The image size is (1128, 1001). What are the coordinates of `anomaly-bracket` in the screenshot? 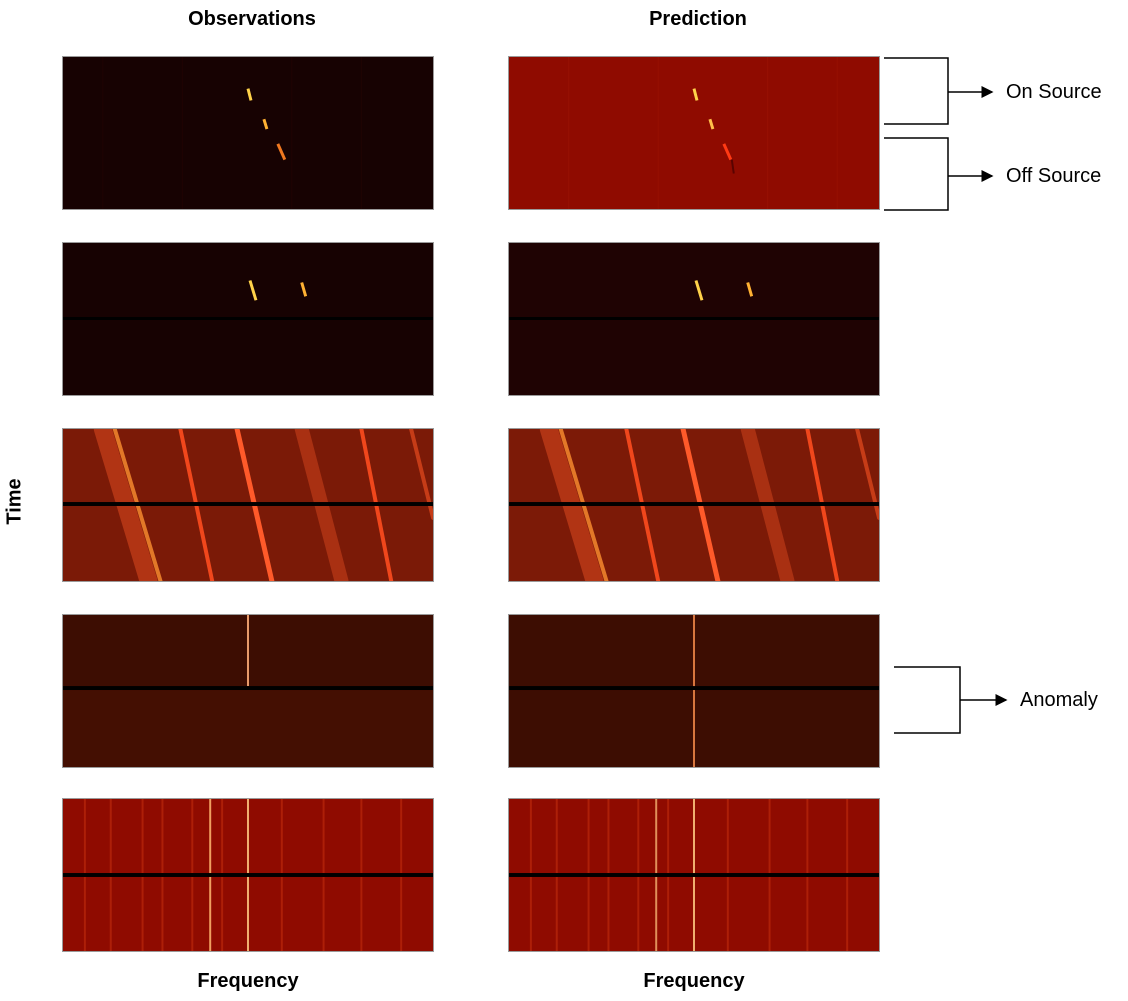 It's located at (927, 700).